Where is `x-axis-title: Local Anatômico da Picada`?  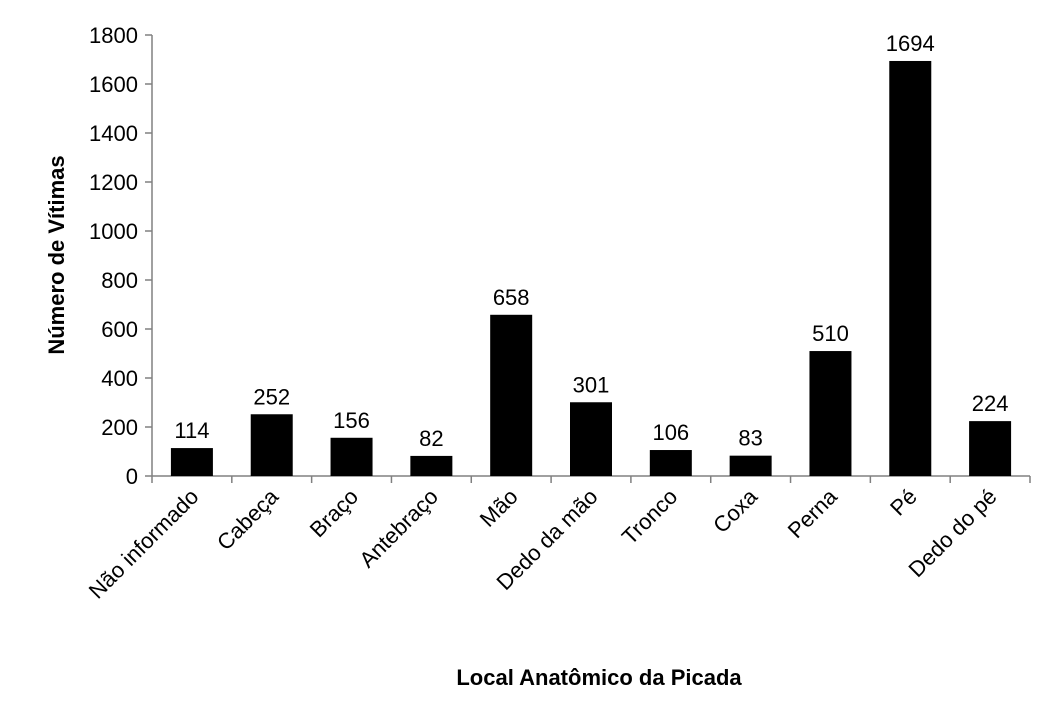 x-axis-title: Local Anatômico da Picada is located at coordinates (599, 677).